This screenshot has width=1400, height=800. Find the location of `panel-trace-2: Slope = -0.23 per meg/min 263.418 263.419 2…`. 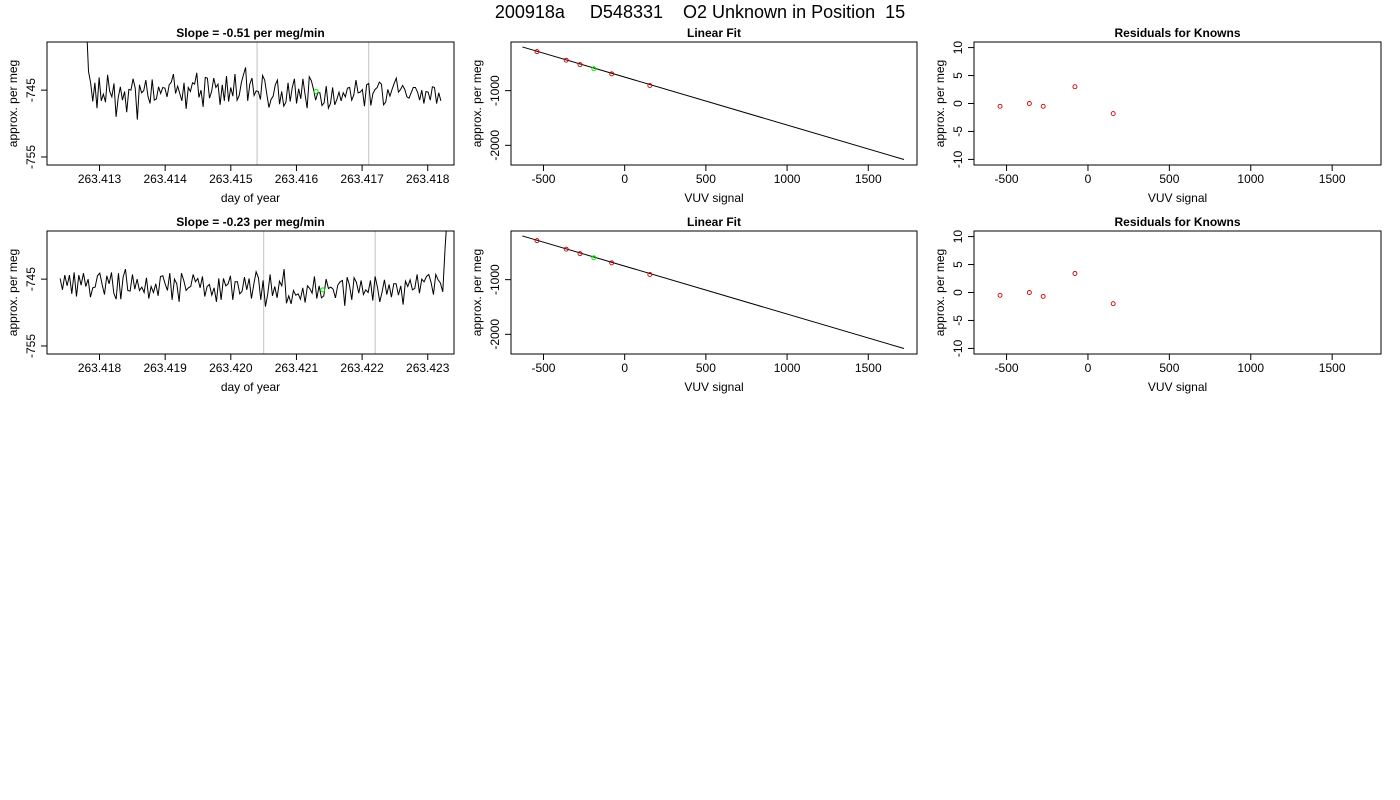

panel-trace-2: Slope = -0.23 per meg/min 263.418 263.419 2… is located at coordinates (230, 304).